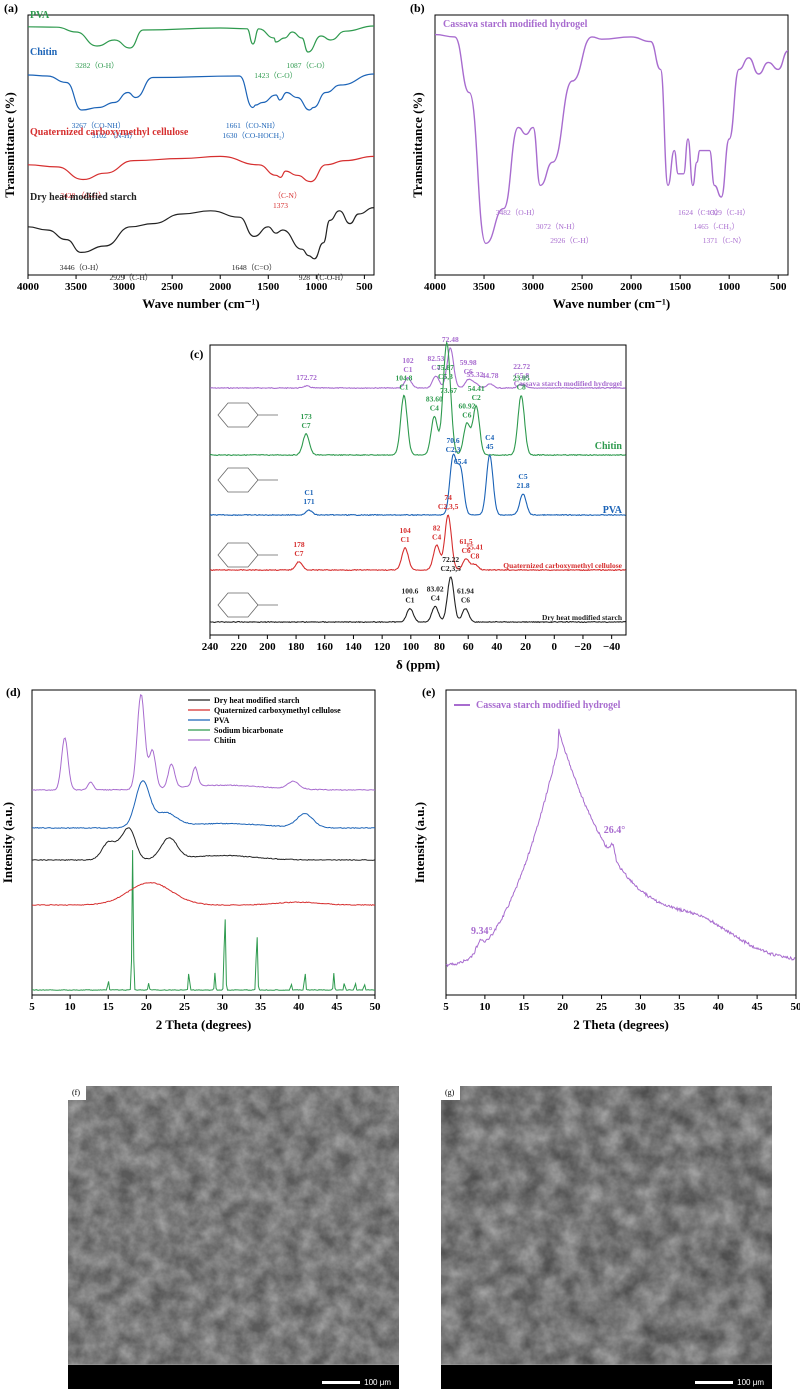 The image size is (800, 1392). I want to click on panel-c-x-tick-label: 180, so click(296, 647).